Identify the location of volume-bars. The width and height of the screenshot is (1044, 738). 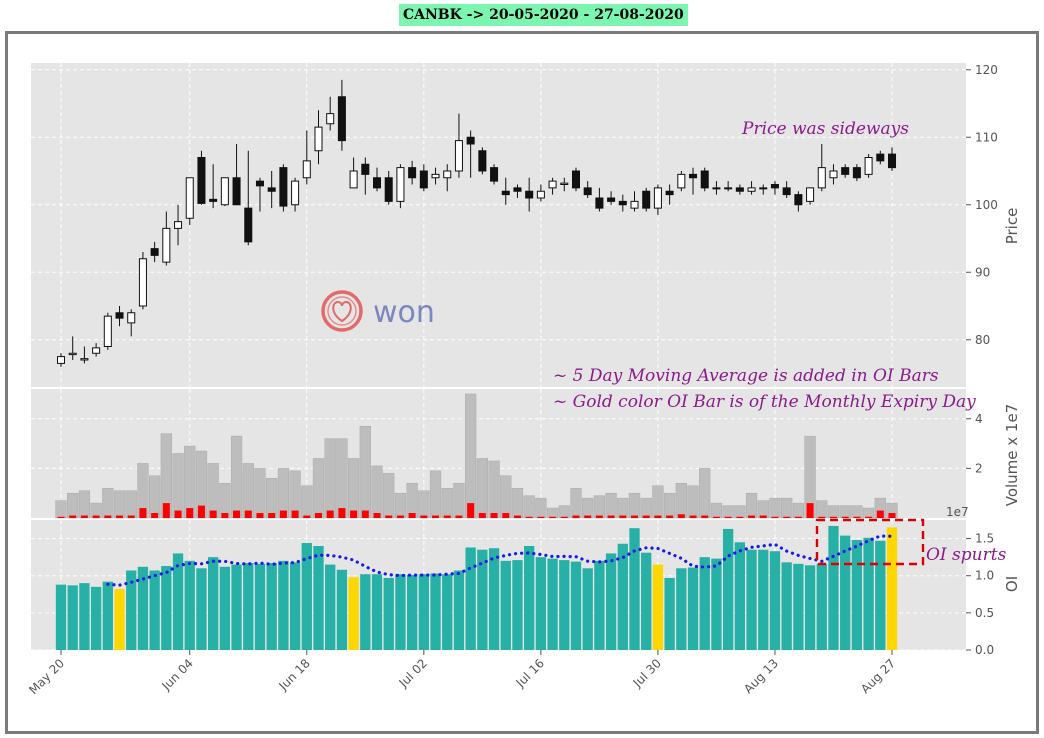
(476, 456).